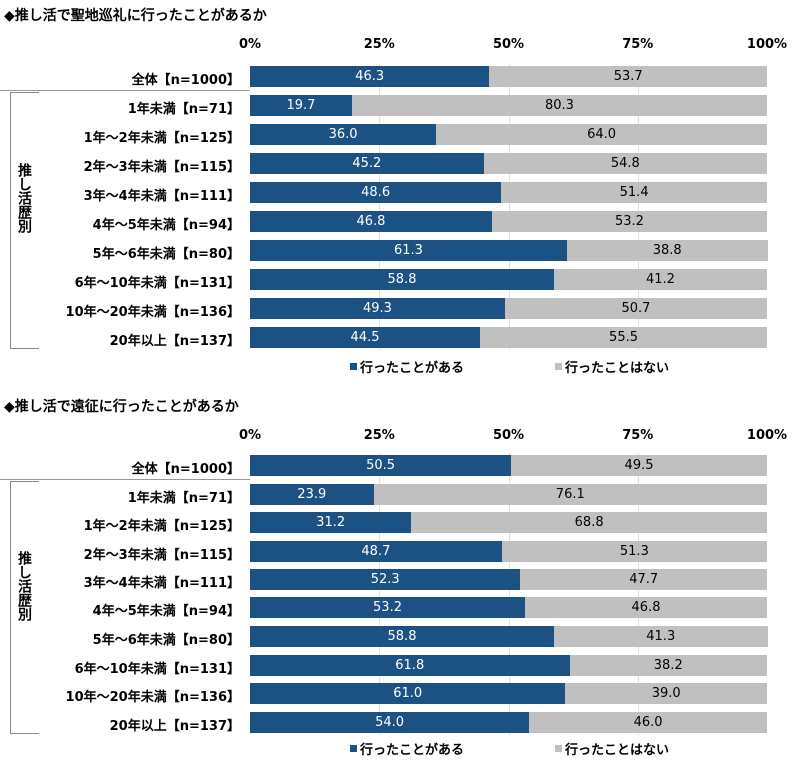 The image size is (800, 761). I want to click on bar-segment-visited: 36.0, so click(343, 134).